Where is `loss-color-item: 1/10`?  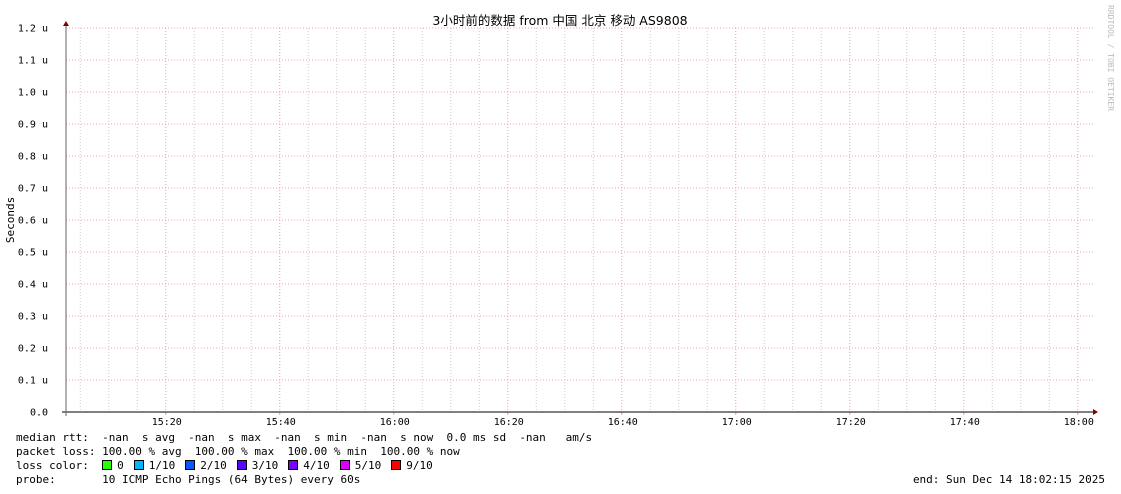 loss-color-item: 1/10 is located at coordinates (154, 465).